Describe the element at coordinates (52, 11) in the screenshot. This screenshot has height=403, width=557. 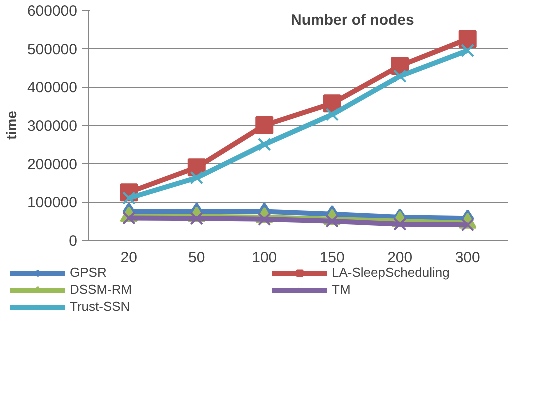
I see `y-tick-label: 600000` at that location.